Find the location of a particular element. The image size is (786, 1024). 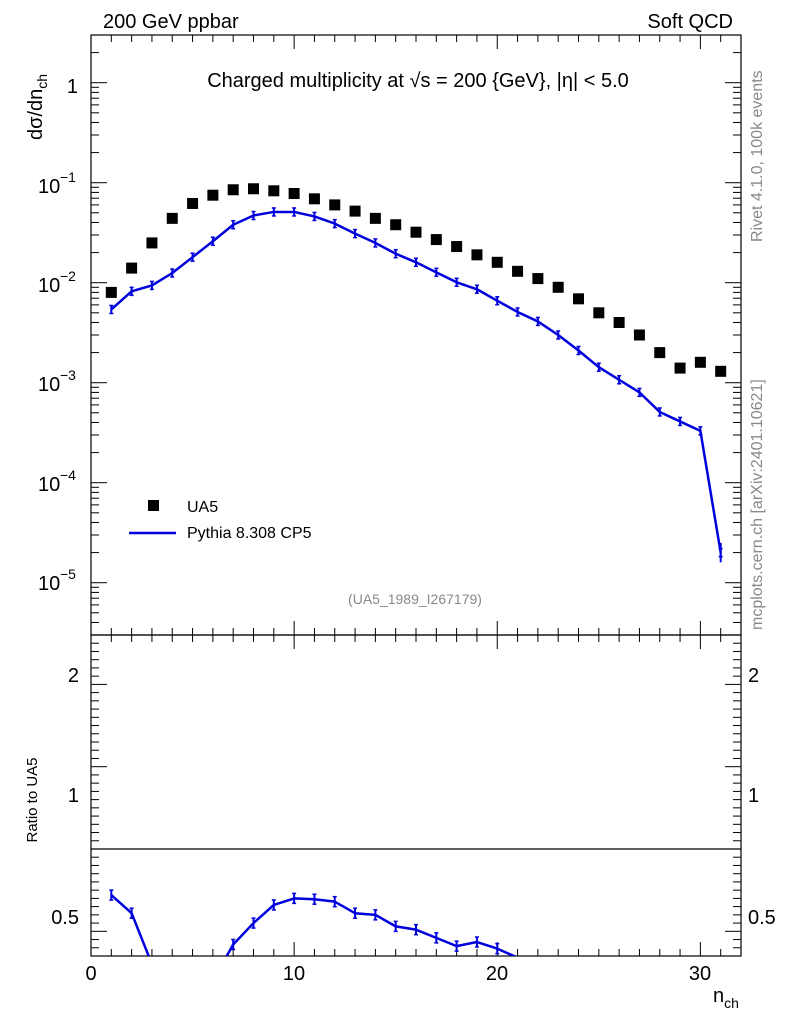

mcplots-label: mcplots.cern.ch [arXiv:2401.10621] is located at coordinates (757, 504).